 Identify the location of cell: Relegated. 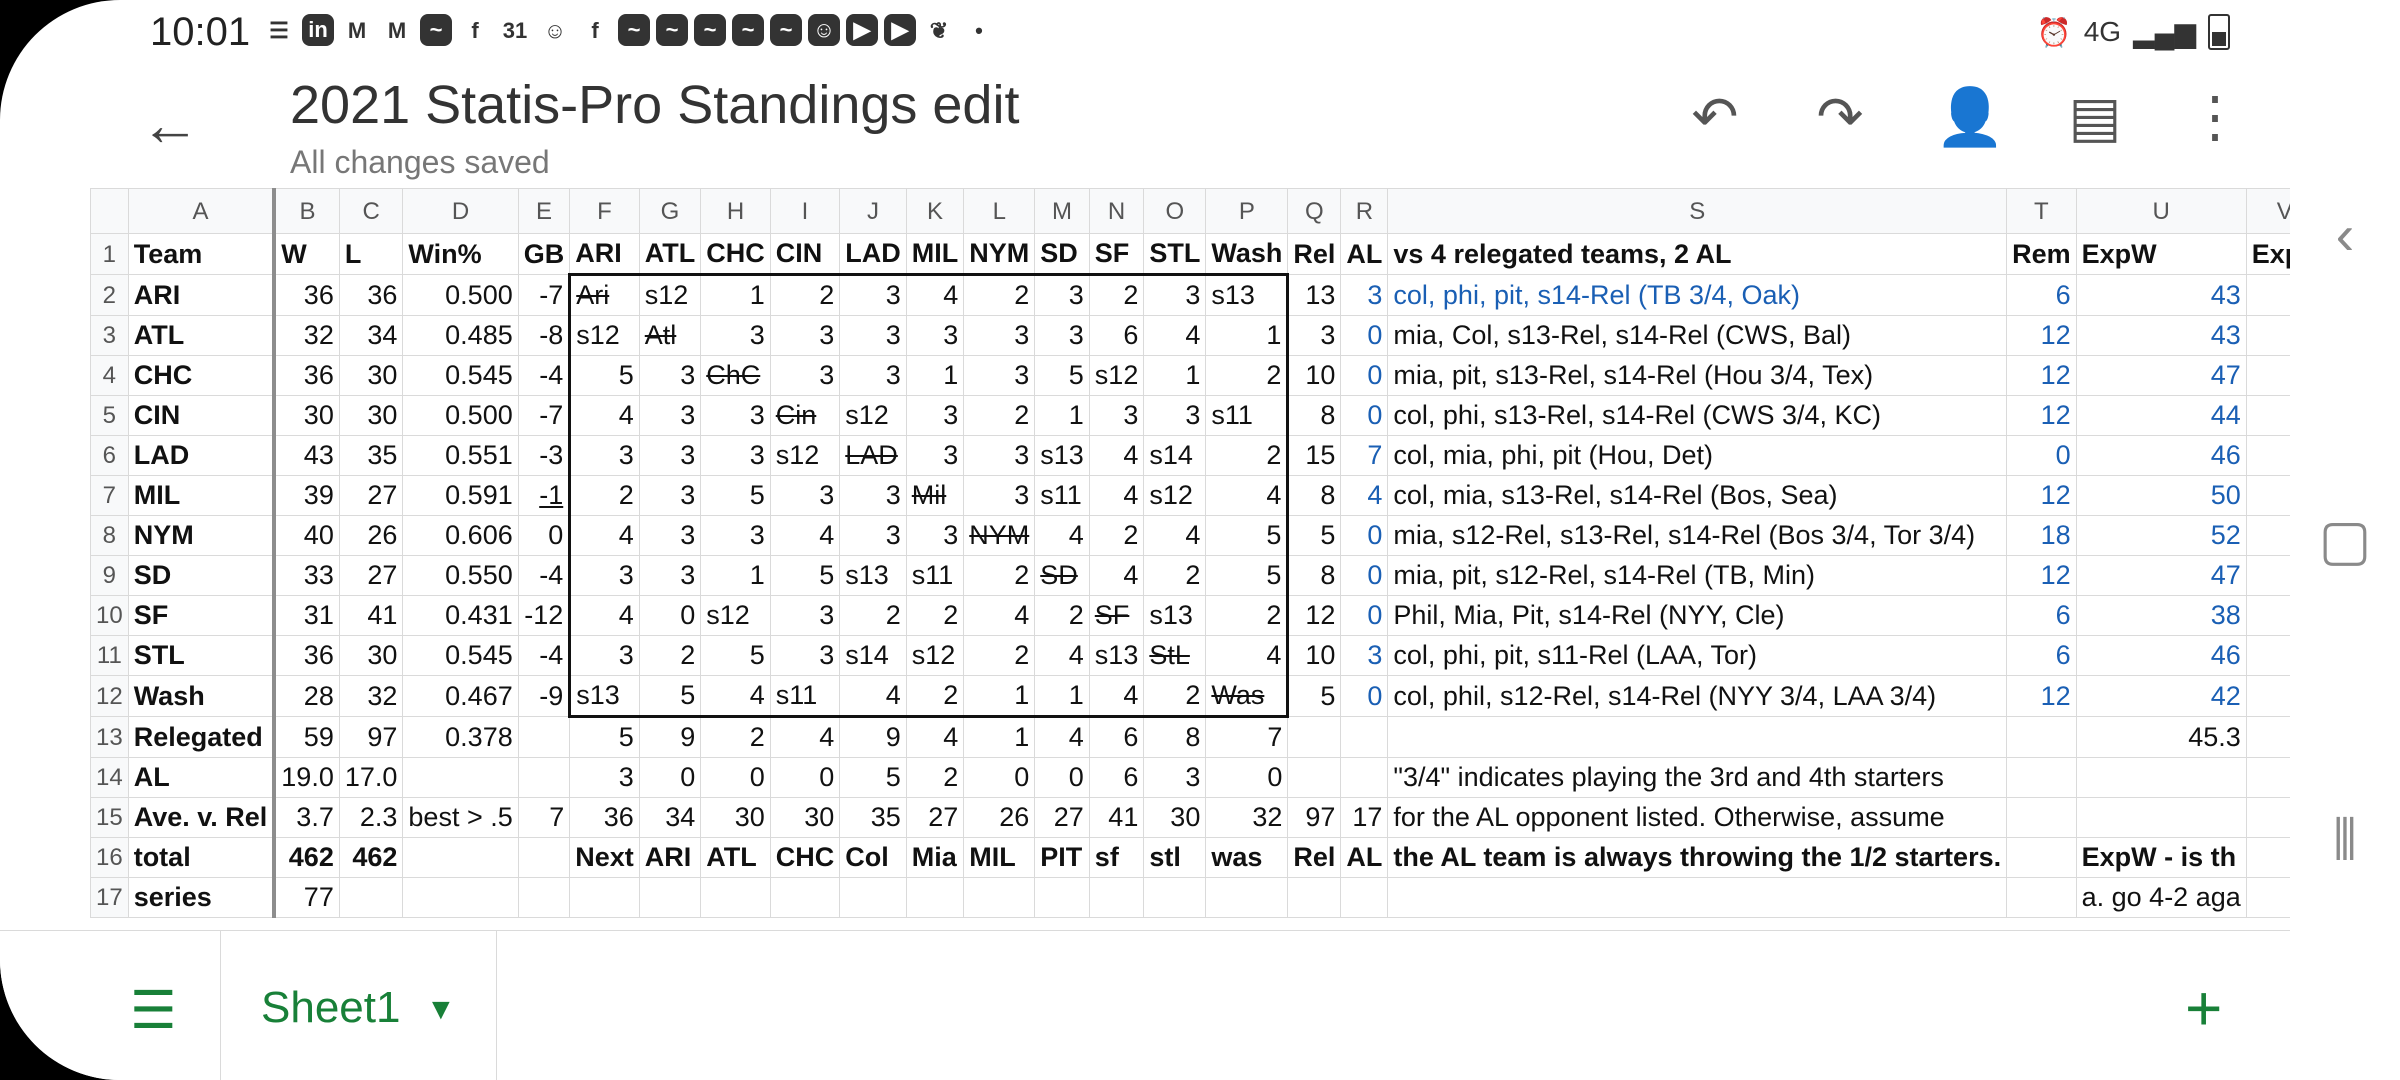
(202, 737).